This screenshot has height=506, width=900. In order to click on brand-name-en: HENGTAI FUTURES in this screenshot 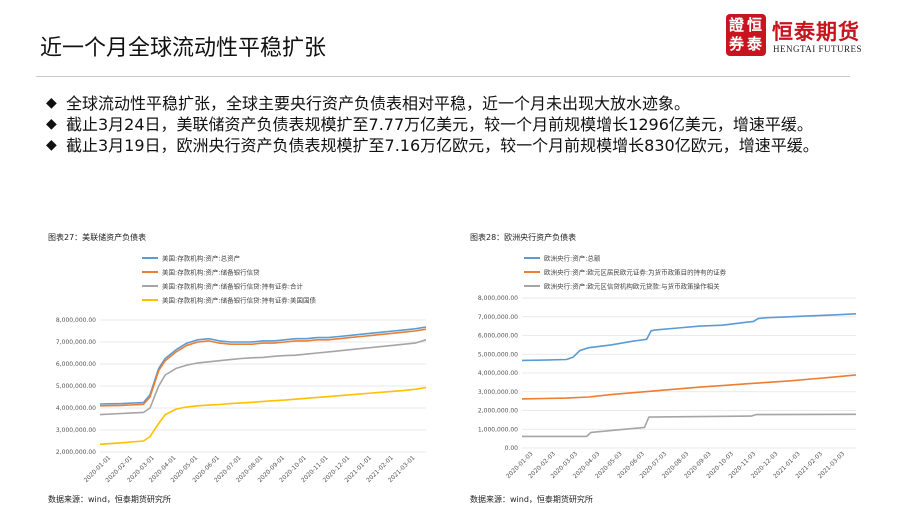, I will do `click(818, 49)`.